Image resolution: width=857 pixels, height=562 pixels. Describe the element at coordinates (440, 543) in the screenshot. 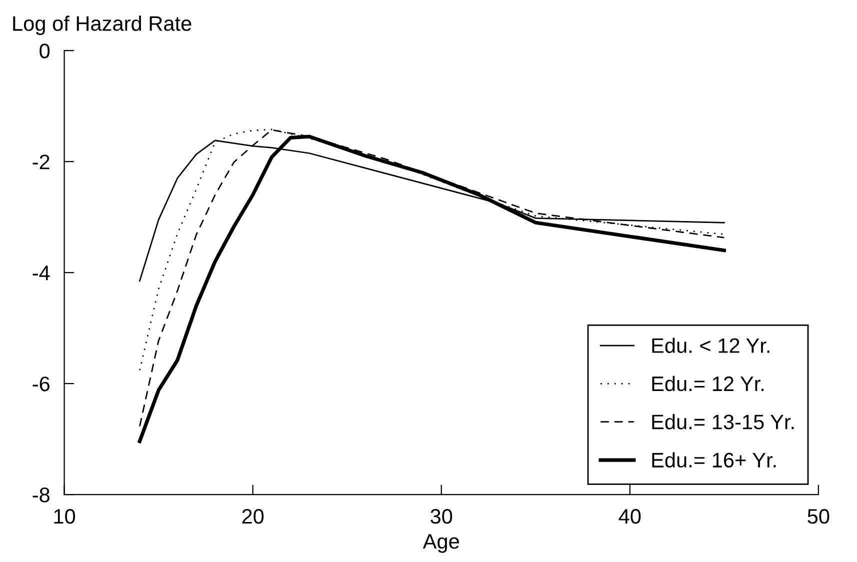

I see `x-axis-title: Age` at that location.